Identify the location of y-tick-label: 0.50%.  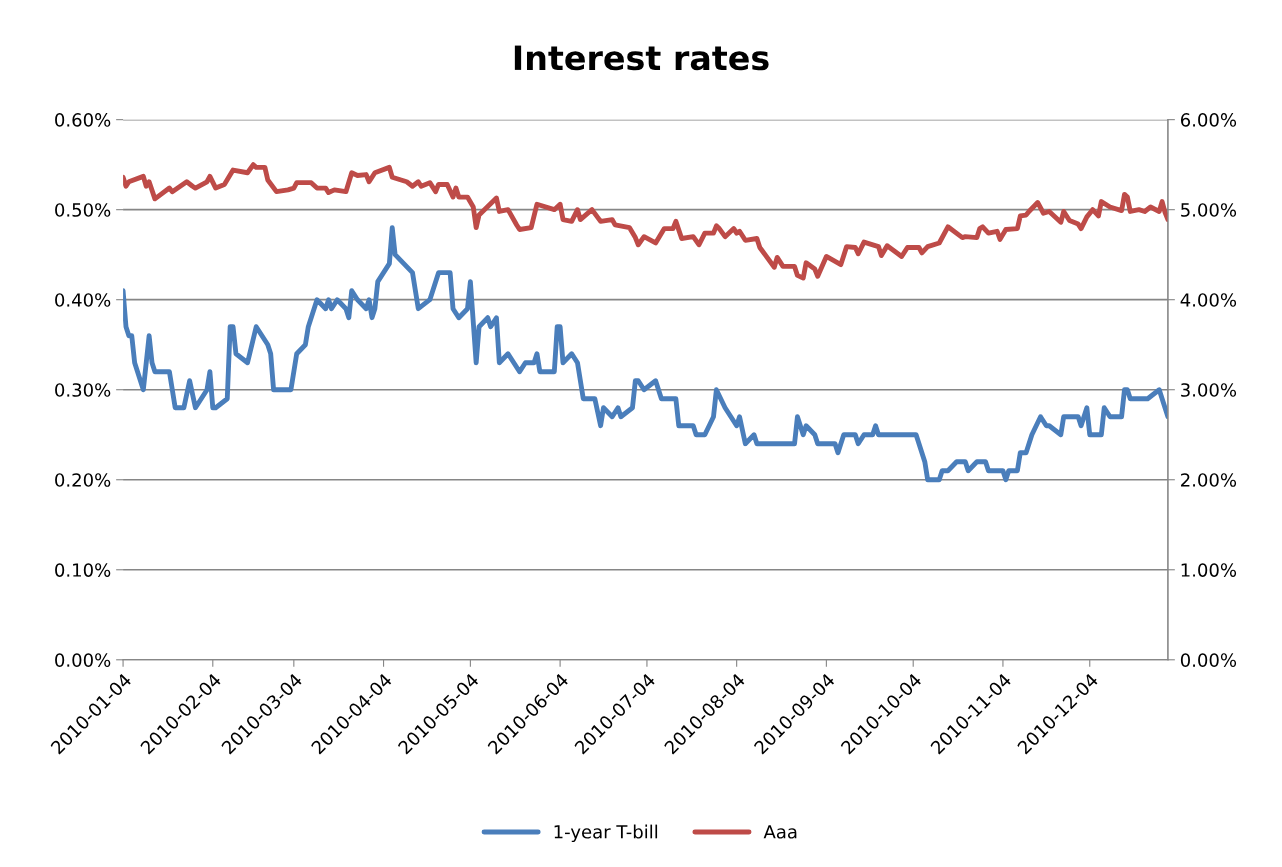
(83, 210).